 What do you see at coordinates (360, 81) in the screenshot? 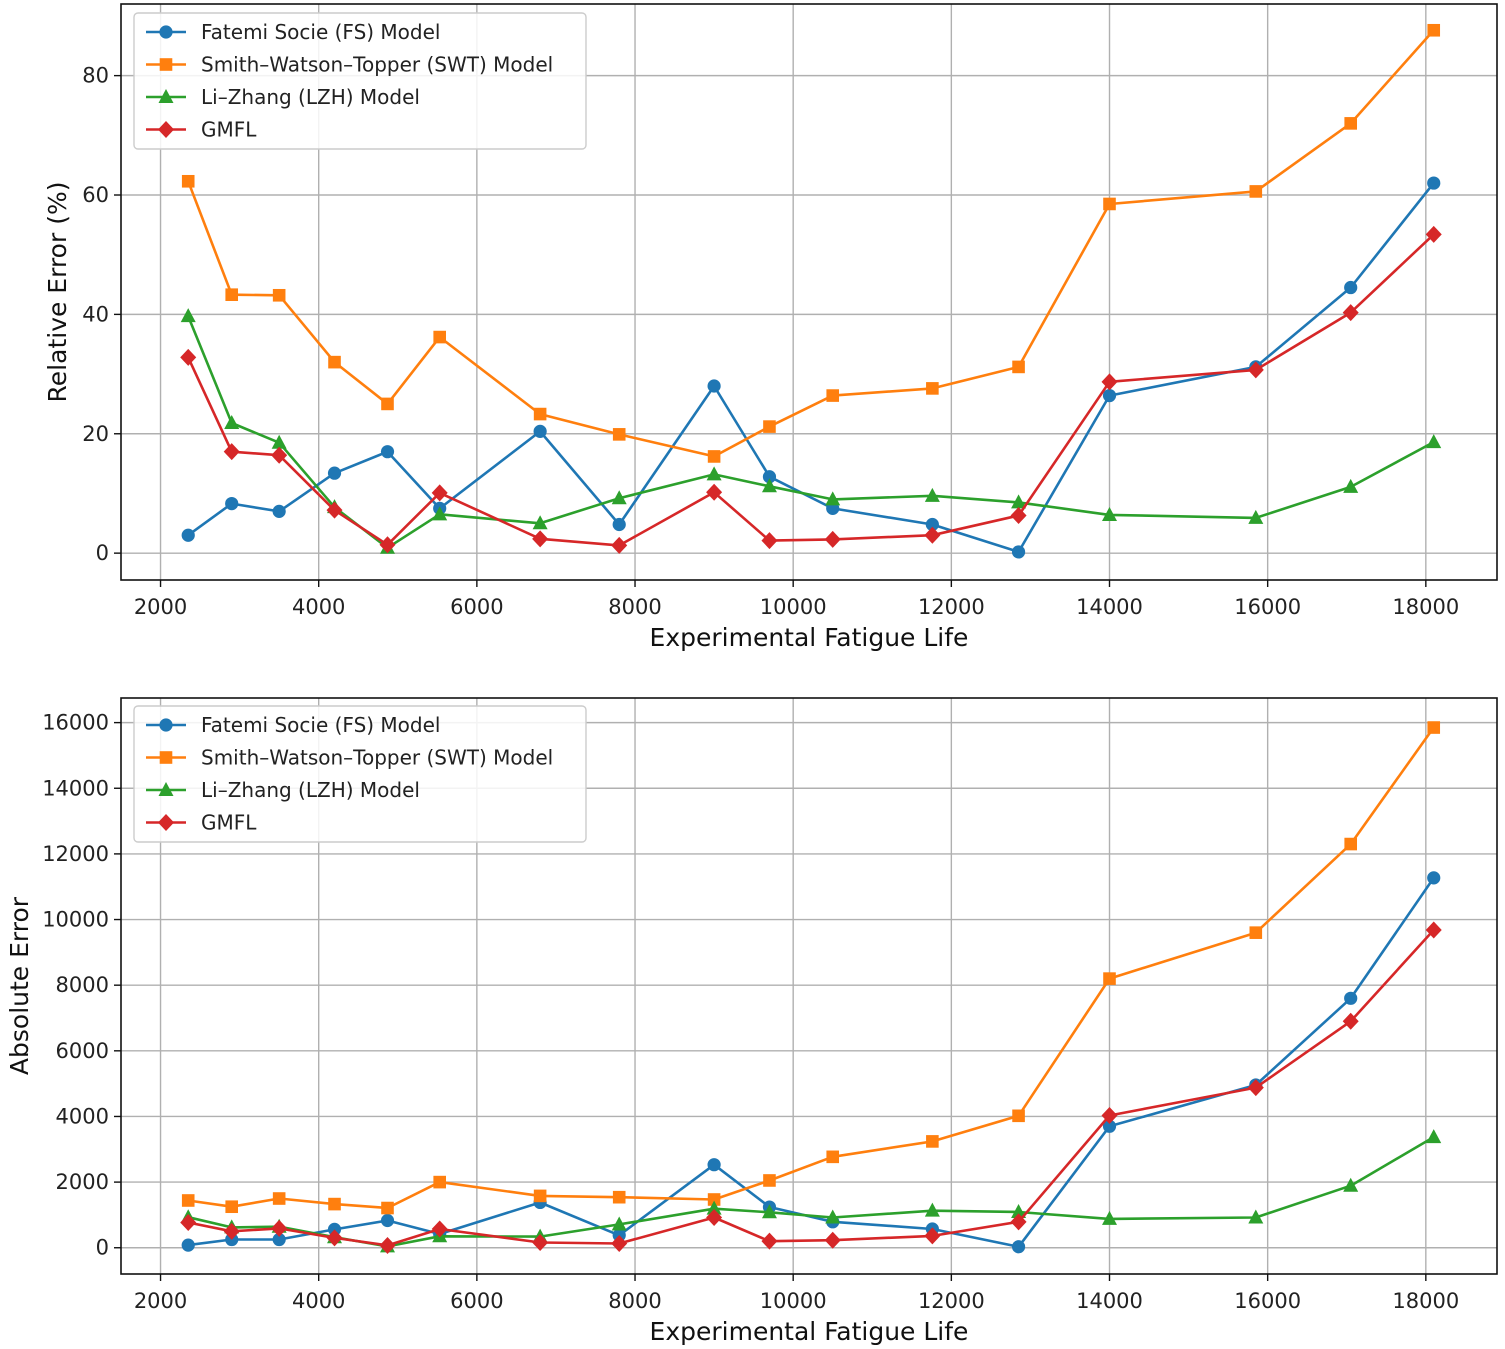
I see `legend-box` at bounding box center [360, 81].